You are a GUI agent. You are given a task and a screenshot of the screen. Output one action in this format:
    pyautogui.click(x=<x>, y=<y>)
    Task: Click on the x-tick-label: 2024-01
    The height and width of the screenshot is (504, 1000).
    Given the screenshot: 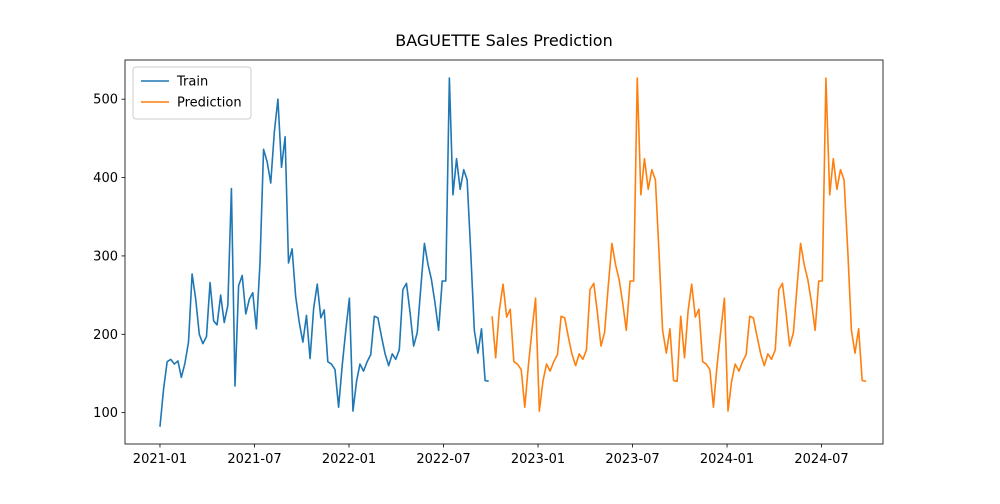 What is the action you would take?
    pyautogui.click(x=727, y=459)
    